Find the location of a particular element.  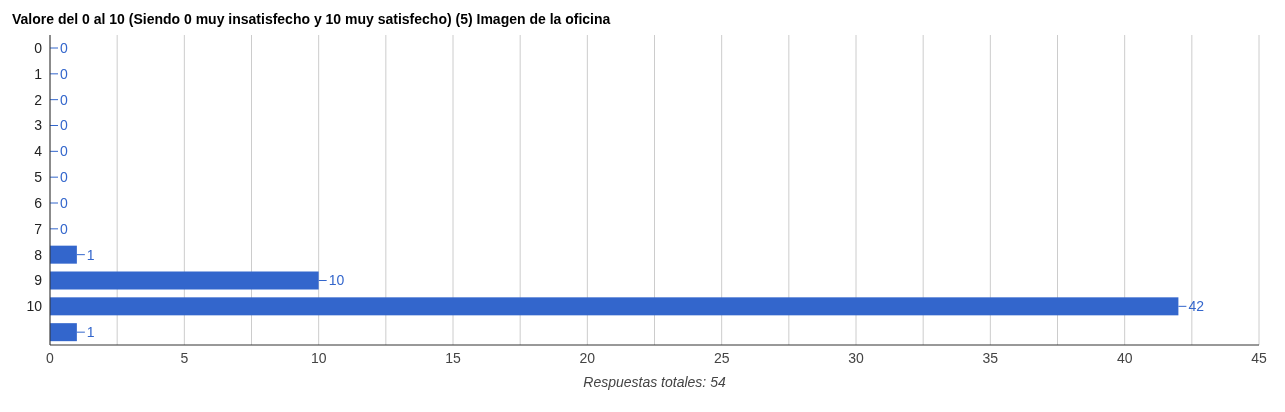

x-tick-label: 15 is located at coordinates (453, 357).